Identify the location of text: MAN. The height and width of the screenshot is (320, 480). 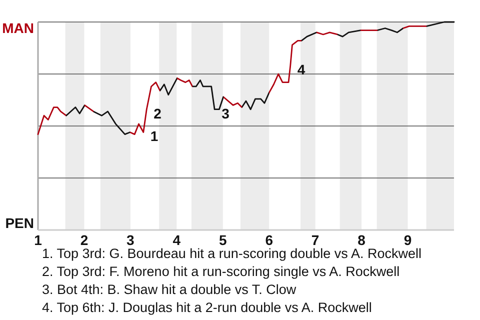
(18, 28).